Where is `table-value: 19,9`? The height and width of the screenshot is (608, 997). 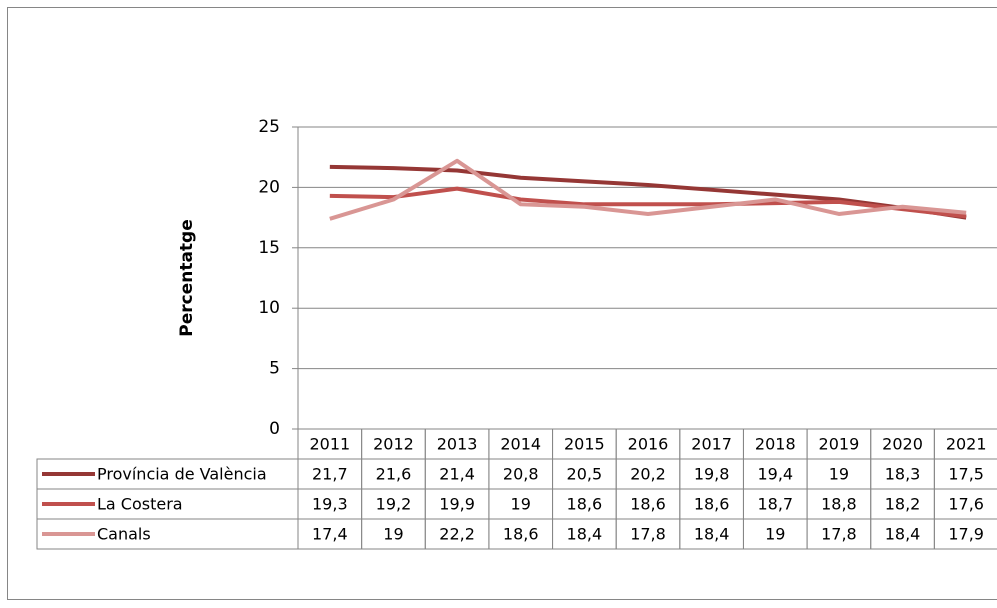
table-value: 19,9 is located at coordinates (457, 504).